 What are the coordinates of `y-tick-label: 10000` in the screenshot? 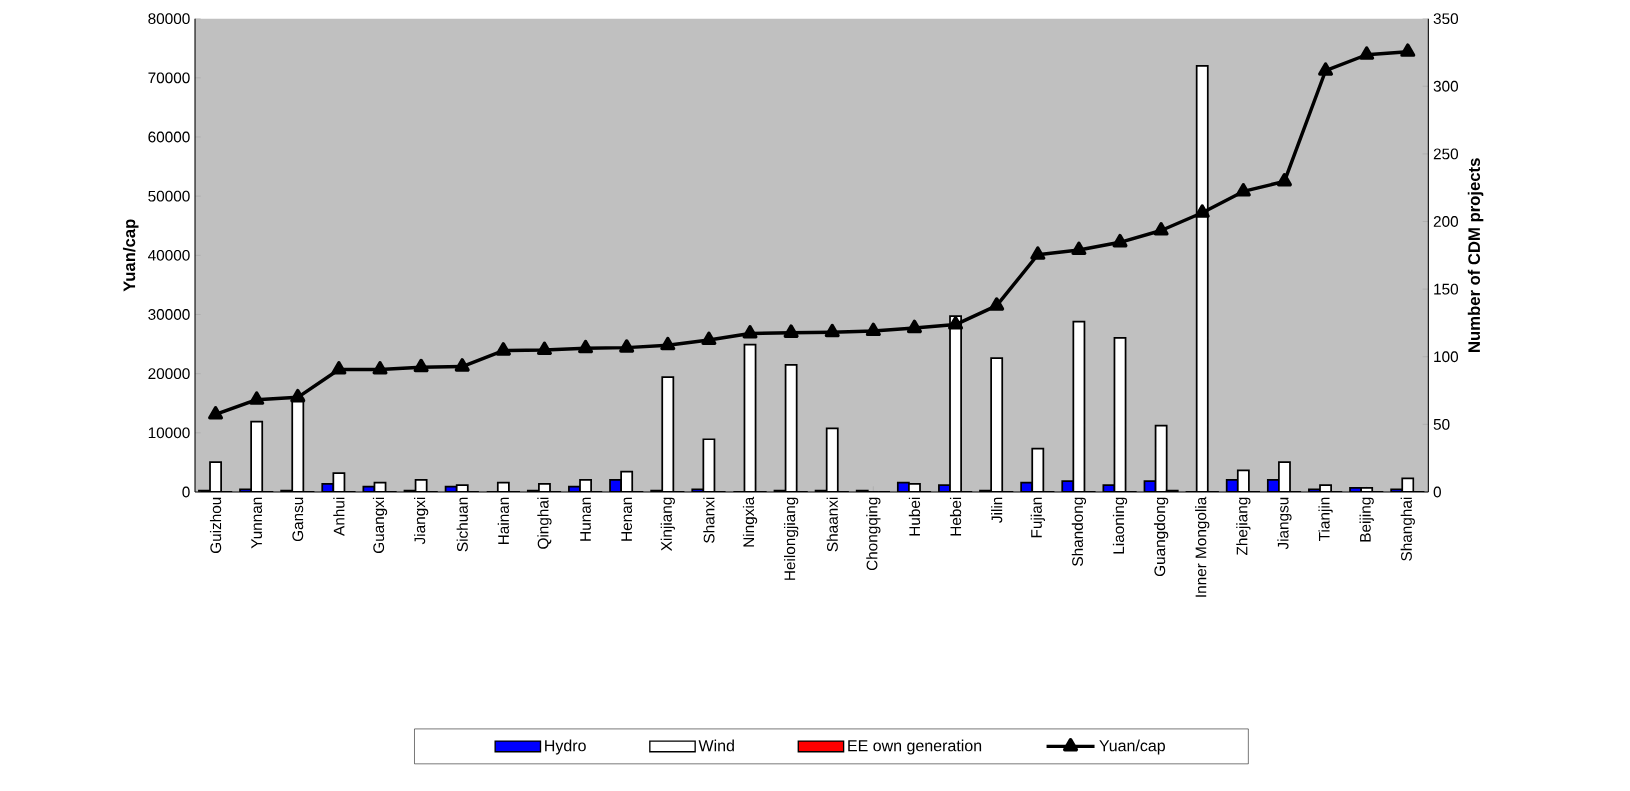 It's located at (169, 433).